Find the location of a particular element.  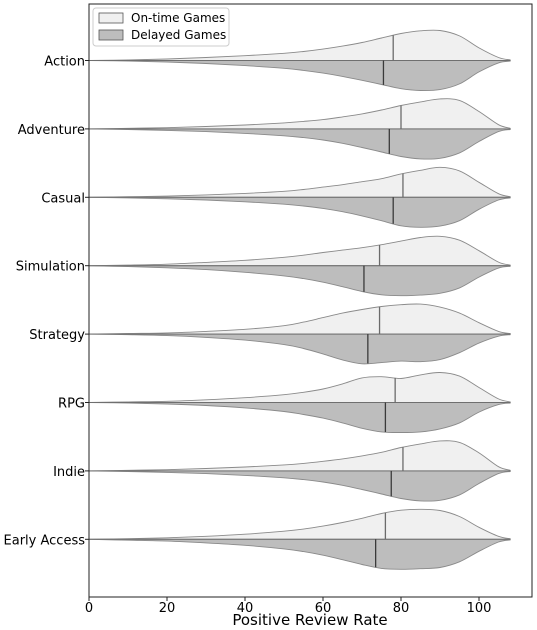

y-tick-label-rpg: RPG is located at coordinates (71, 404).